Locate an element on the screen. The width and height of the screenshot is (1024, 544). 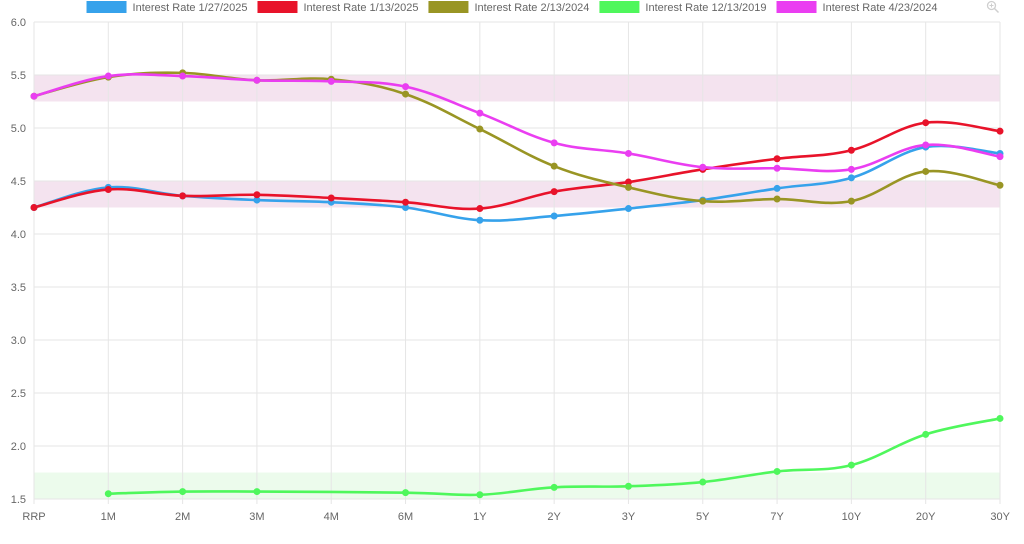
x-tick-label: 3M is located at coordinates (256, 517).